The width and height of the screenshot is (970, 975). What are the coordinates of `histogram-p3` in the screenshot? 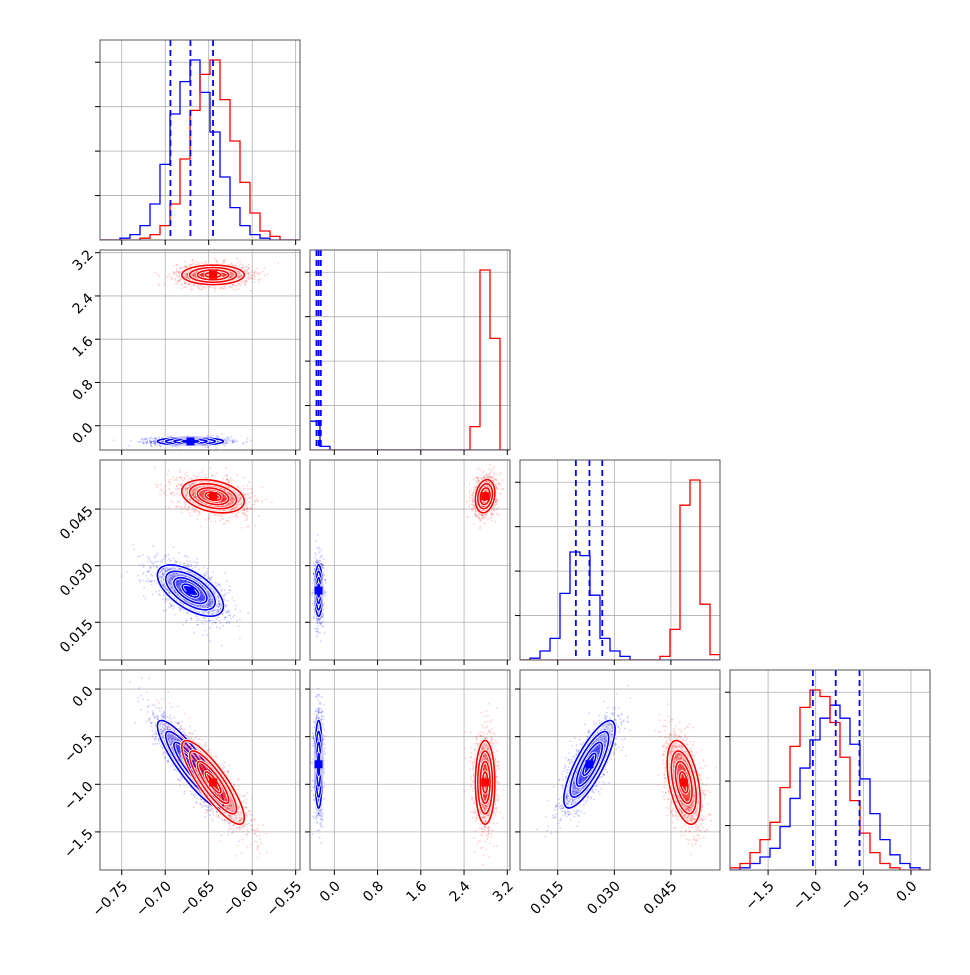 It's located at (620, 560).